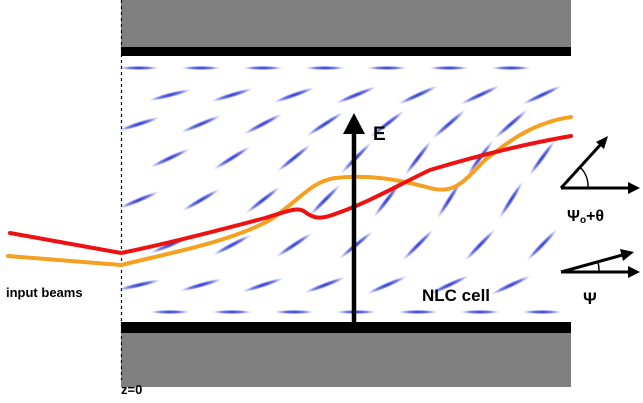 This screenshot has width=643, height=403. I want to click on psi0-symbol: Ψ, so click(573, 216).